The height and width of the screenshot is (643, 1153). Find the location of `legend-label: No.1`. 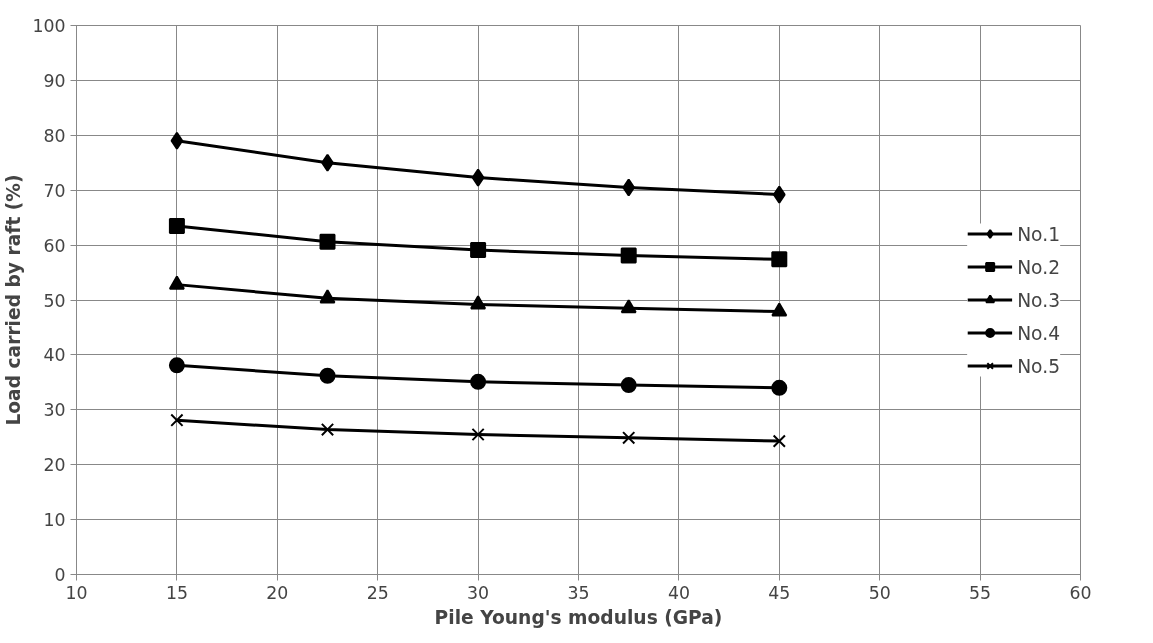

legend-label: No.1 is located at coordinates (1038, 233).